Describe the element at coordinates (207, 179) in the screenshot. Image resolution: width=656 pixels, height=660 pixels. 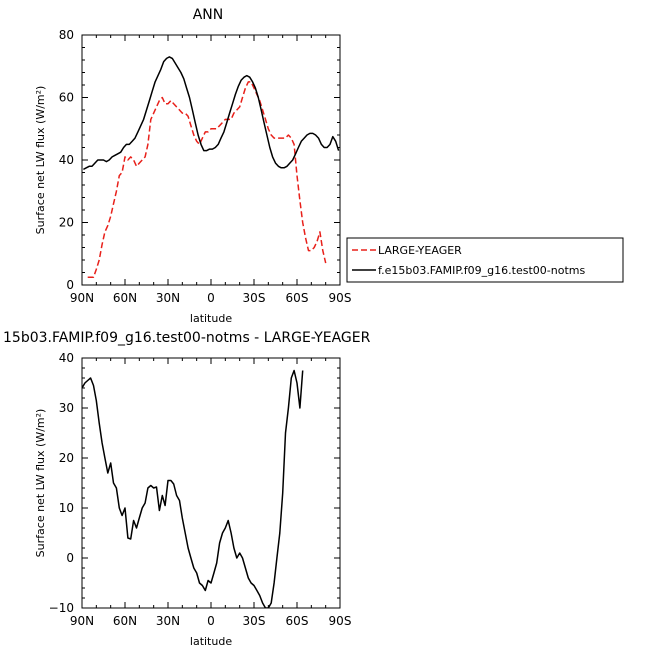
I see `series-line-large-yeager` at that location.